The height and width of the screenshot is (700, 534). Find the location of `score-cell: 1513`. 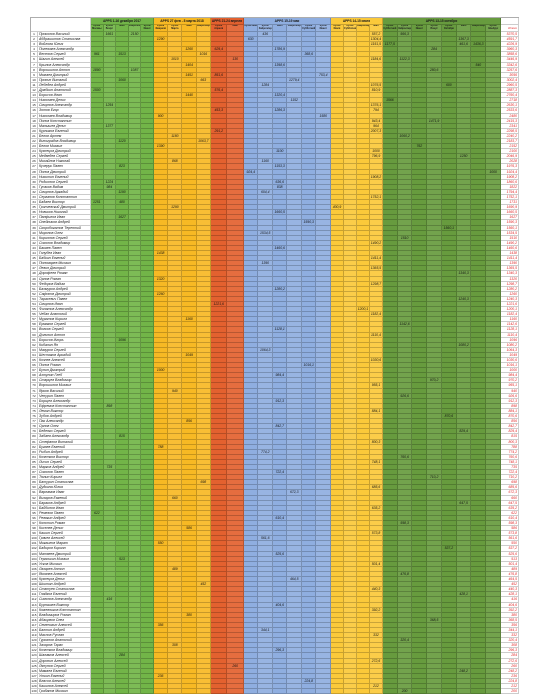

score-cell: 1513 is located at coordinates (122, 55).